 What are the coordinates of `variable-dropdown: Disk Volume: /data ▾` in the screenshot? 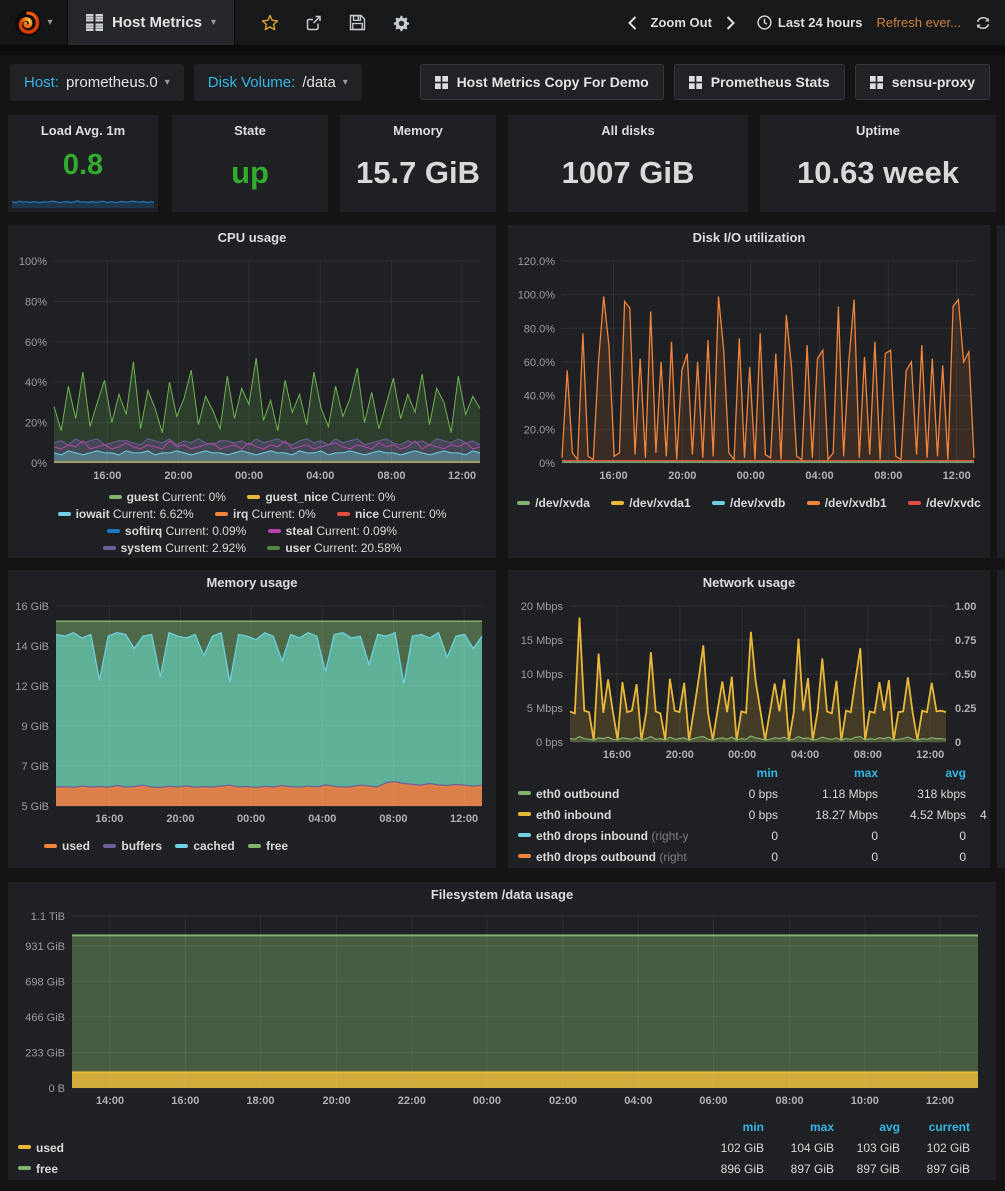 It's located at (277, 82).